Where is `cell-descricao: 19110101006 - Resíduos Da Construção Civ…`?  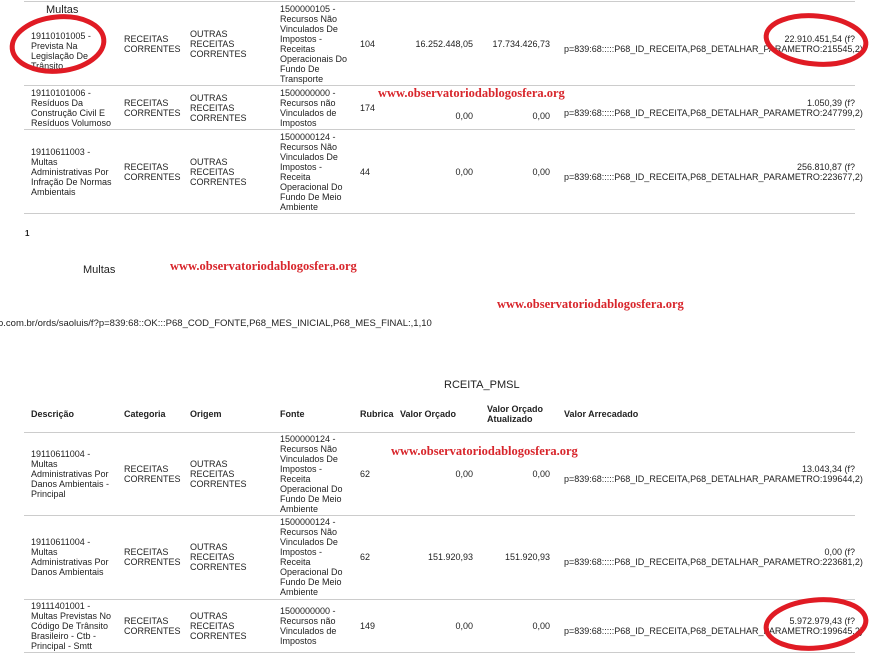
cell-descricao: 19110101006 - Resíduos Da Construção Civ… is located at coordinates (70, 107).